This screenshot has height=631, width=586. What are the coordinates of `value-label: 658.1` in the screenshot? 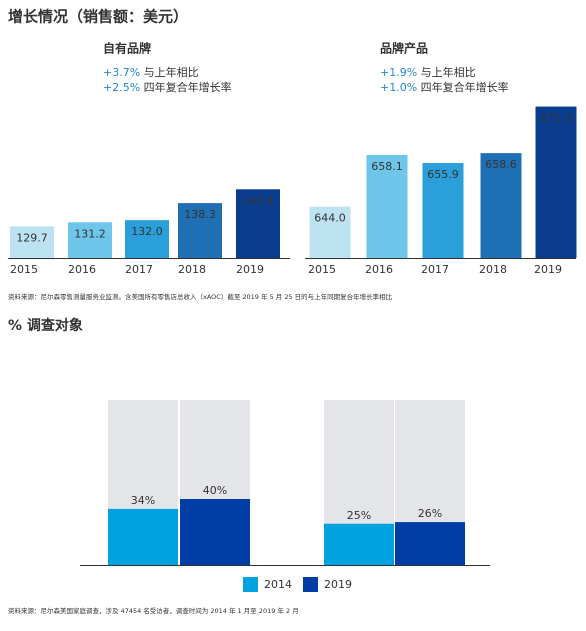 It's located at (387, 166).